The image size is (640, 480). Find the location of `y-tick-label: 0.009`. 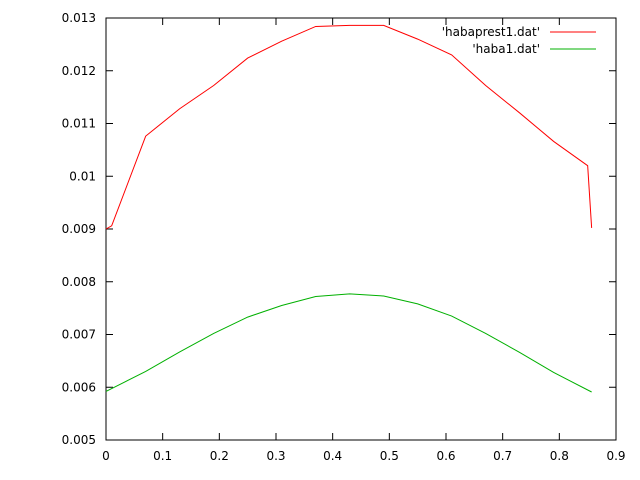

y-tick-label: 0.009 is located at coordinates (79, 229).